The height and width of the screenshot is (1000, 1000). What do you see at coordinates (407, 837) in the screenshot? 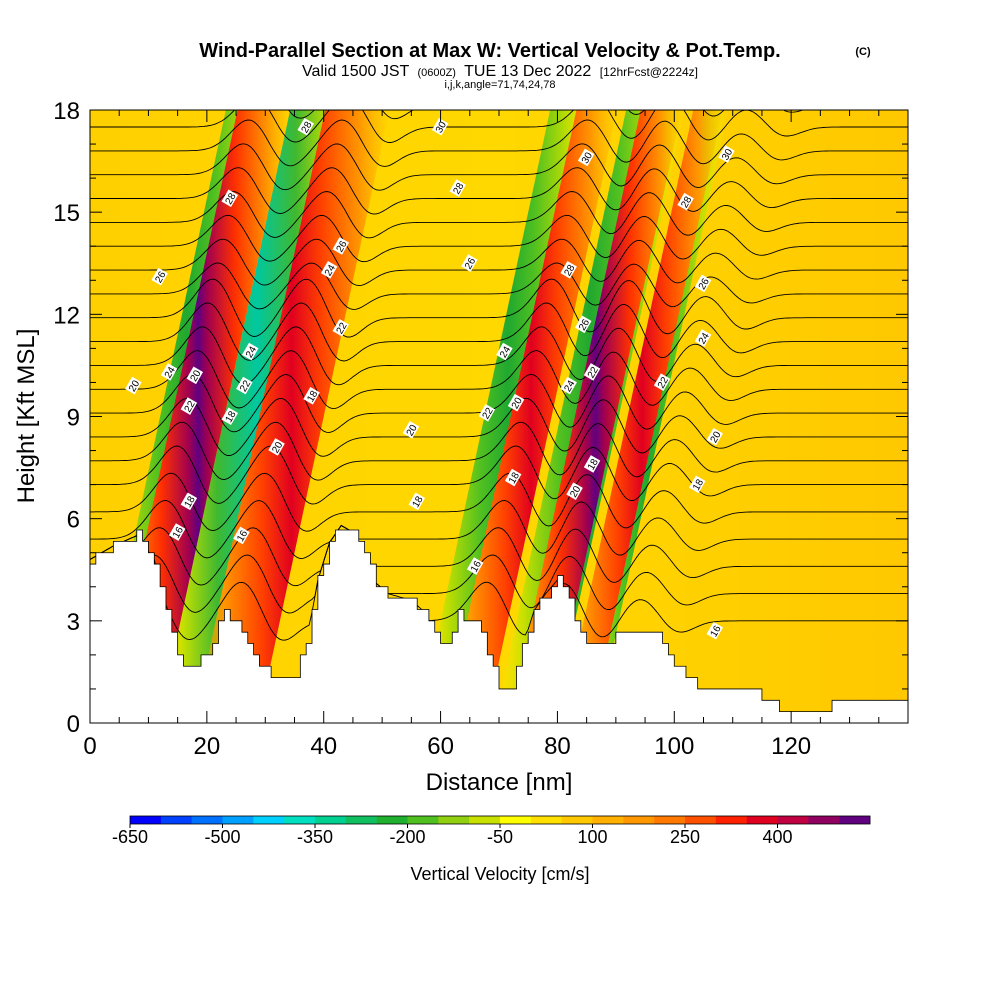
I see `colorbar-tick-label: -200` at bounding box center [407, 837].